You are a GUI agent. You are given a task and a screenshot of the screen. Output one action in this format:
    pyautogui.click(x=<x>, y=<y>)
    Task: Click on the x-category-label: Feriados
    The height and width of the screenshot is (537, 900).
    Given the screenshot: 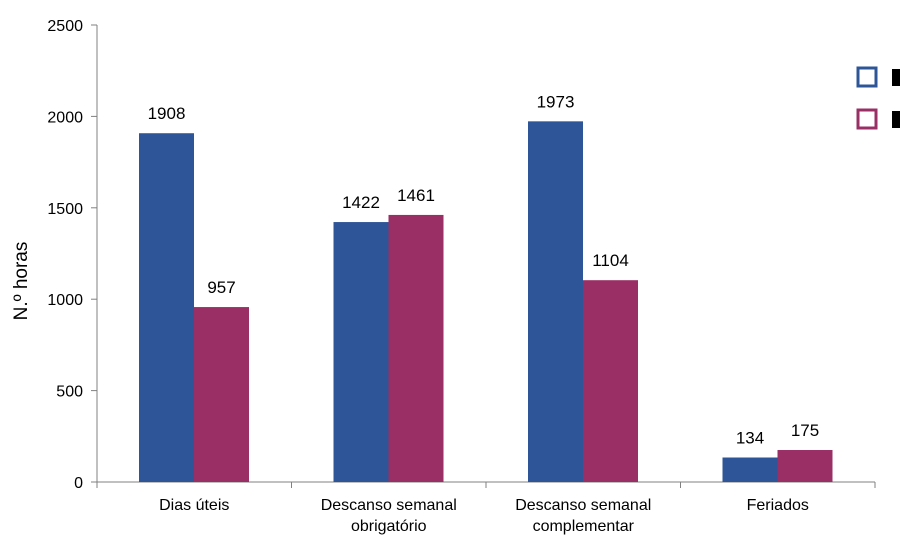 What is the action you would take?
    pyautogui.click(x=778, y=505)
    